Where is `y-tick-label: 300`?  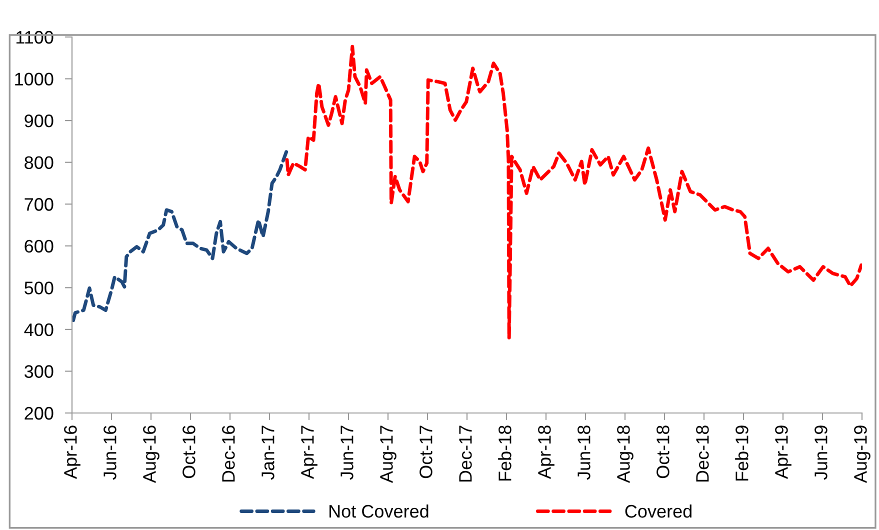 y-tick-label: 300 is located at coordinates (39, 371).